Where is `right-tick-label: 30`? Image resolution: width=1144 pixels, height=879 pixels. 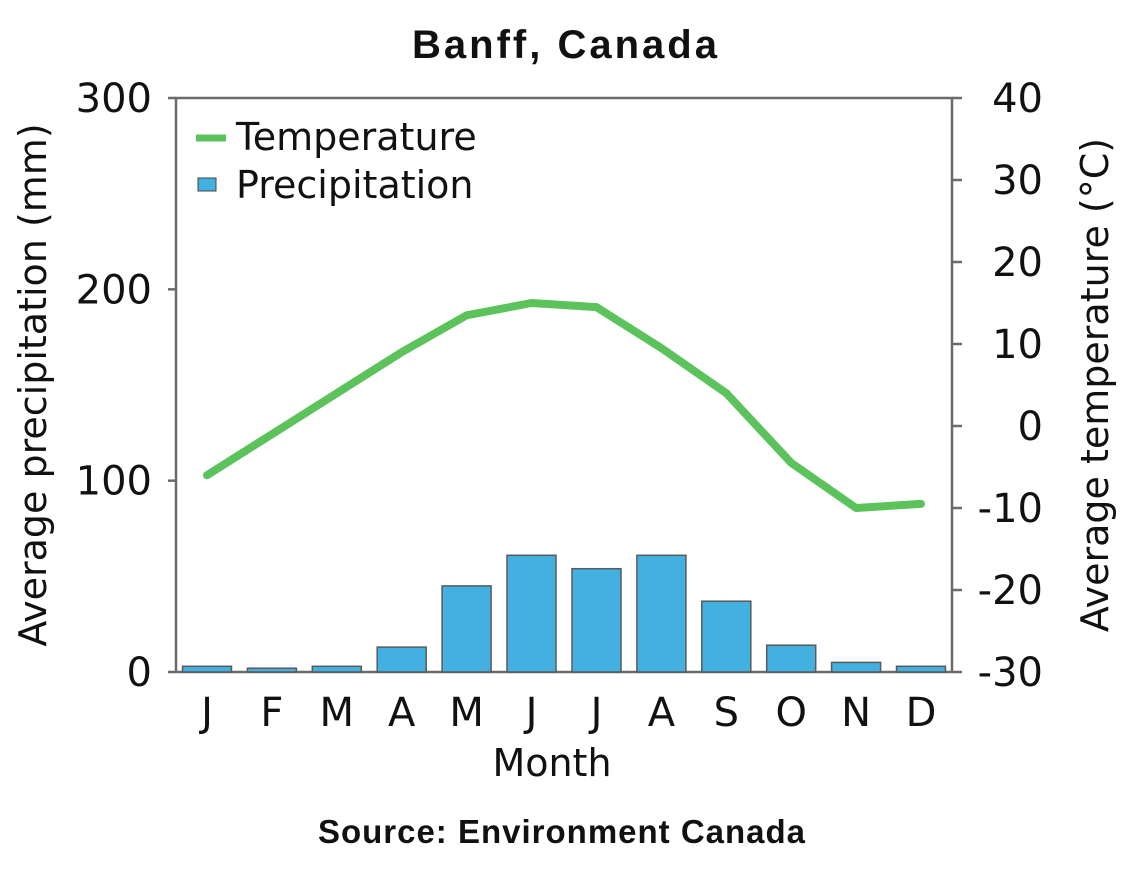 right-tick-label: 30 is located at coordinates (1017, 181).